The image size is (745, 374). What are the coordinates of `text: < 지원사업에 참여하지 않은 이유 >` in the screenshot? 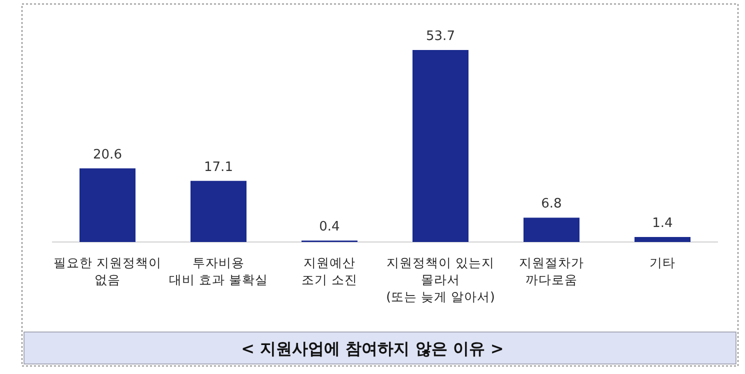 It's located at (372, 348).